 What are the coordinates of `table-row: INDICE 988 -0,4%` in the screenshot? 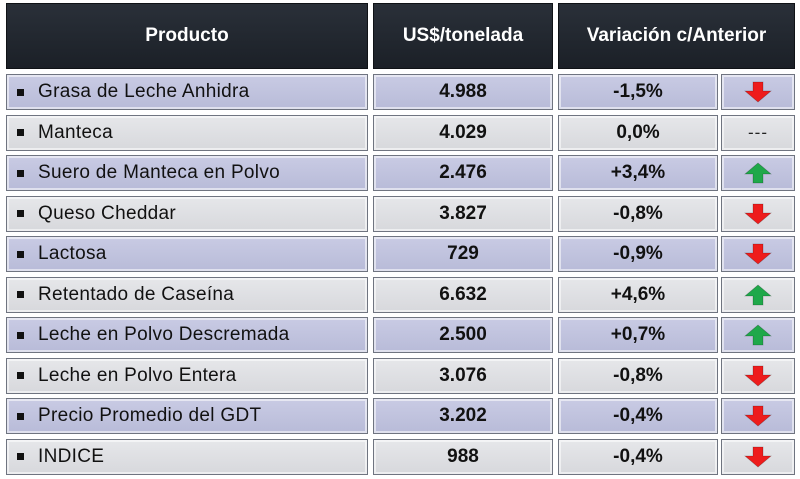 It's located at (400, 456).